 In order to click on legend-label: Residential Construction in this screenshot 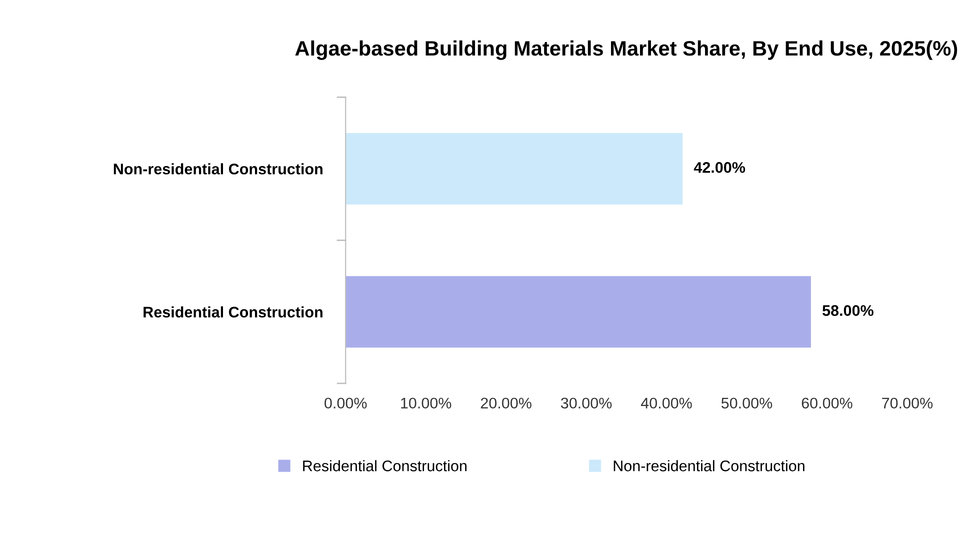, I will do `click(384, 466)`.